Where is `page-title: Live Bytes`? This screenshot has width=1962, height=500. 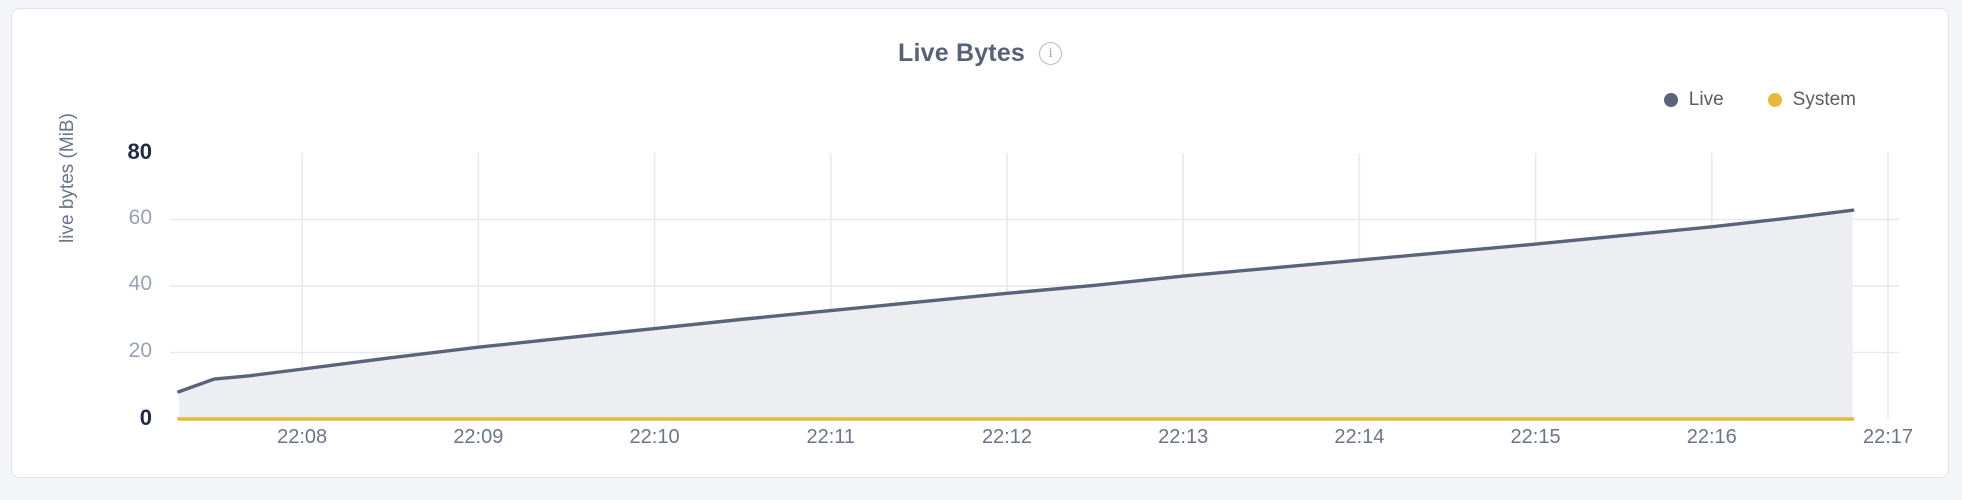 page-title: Live Bytes is located at coordinates (961, 53).